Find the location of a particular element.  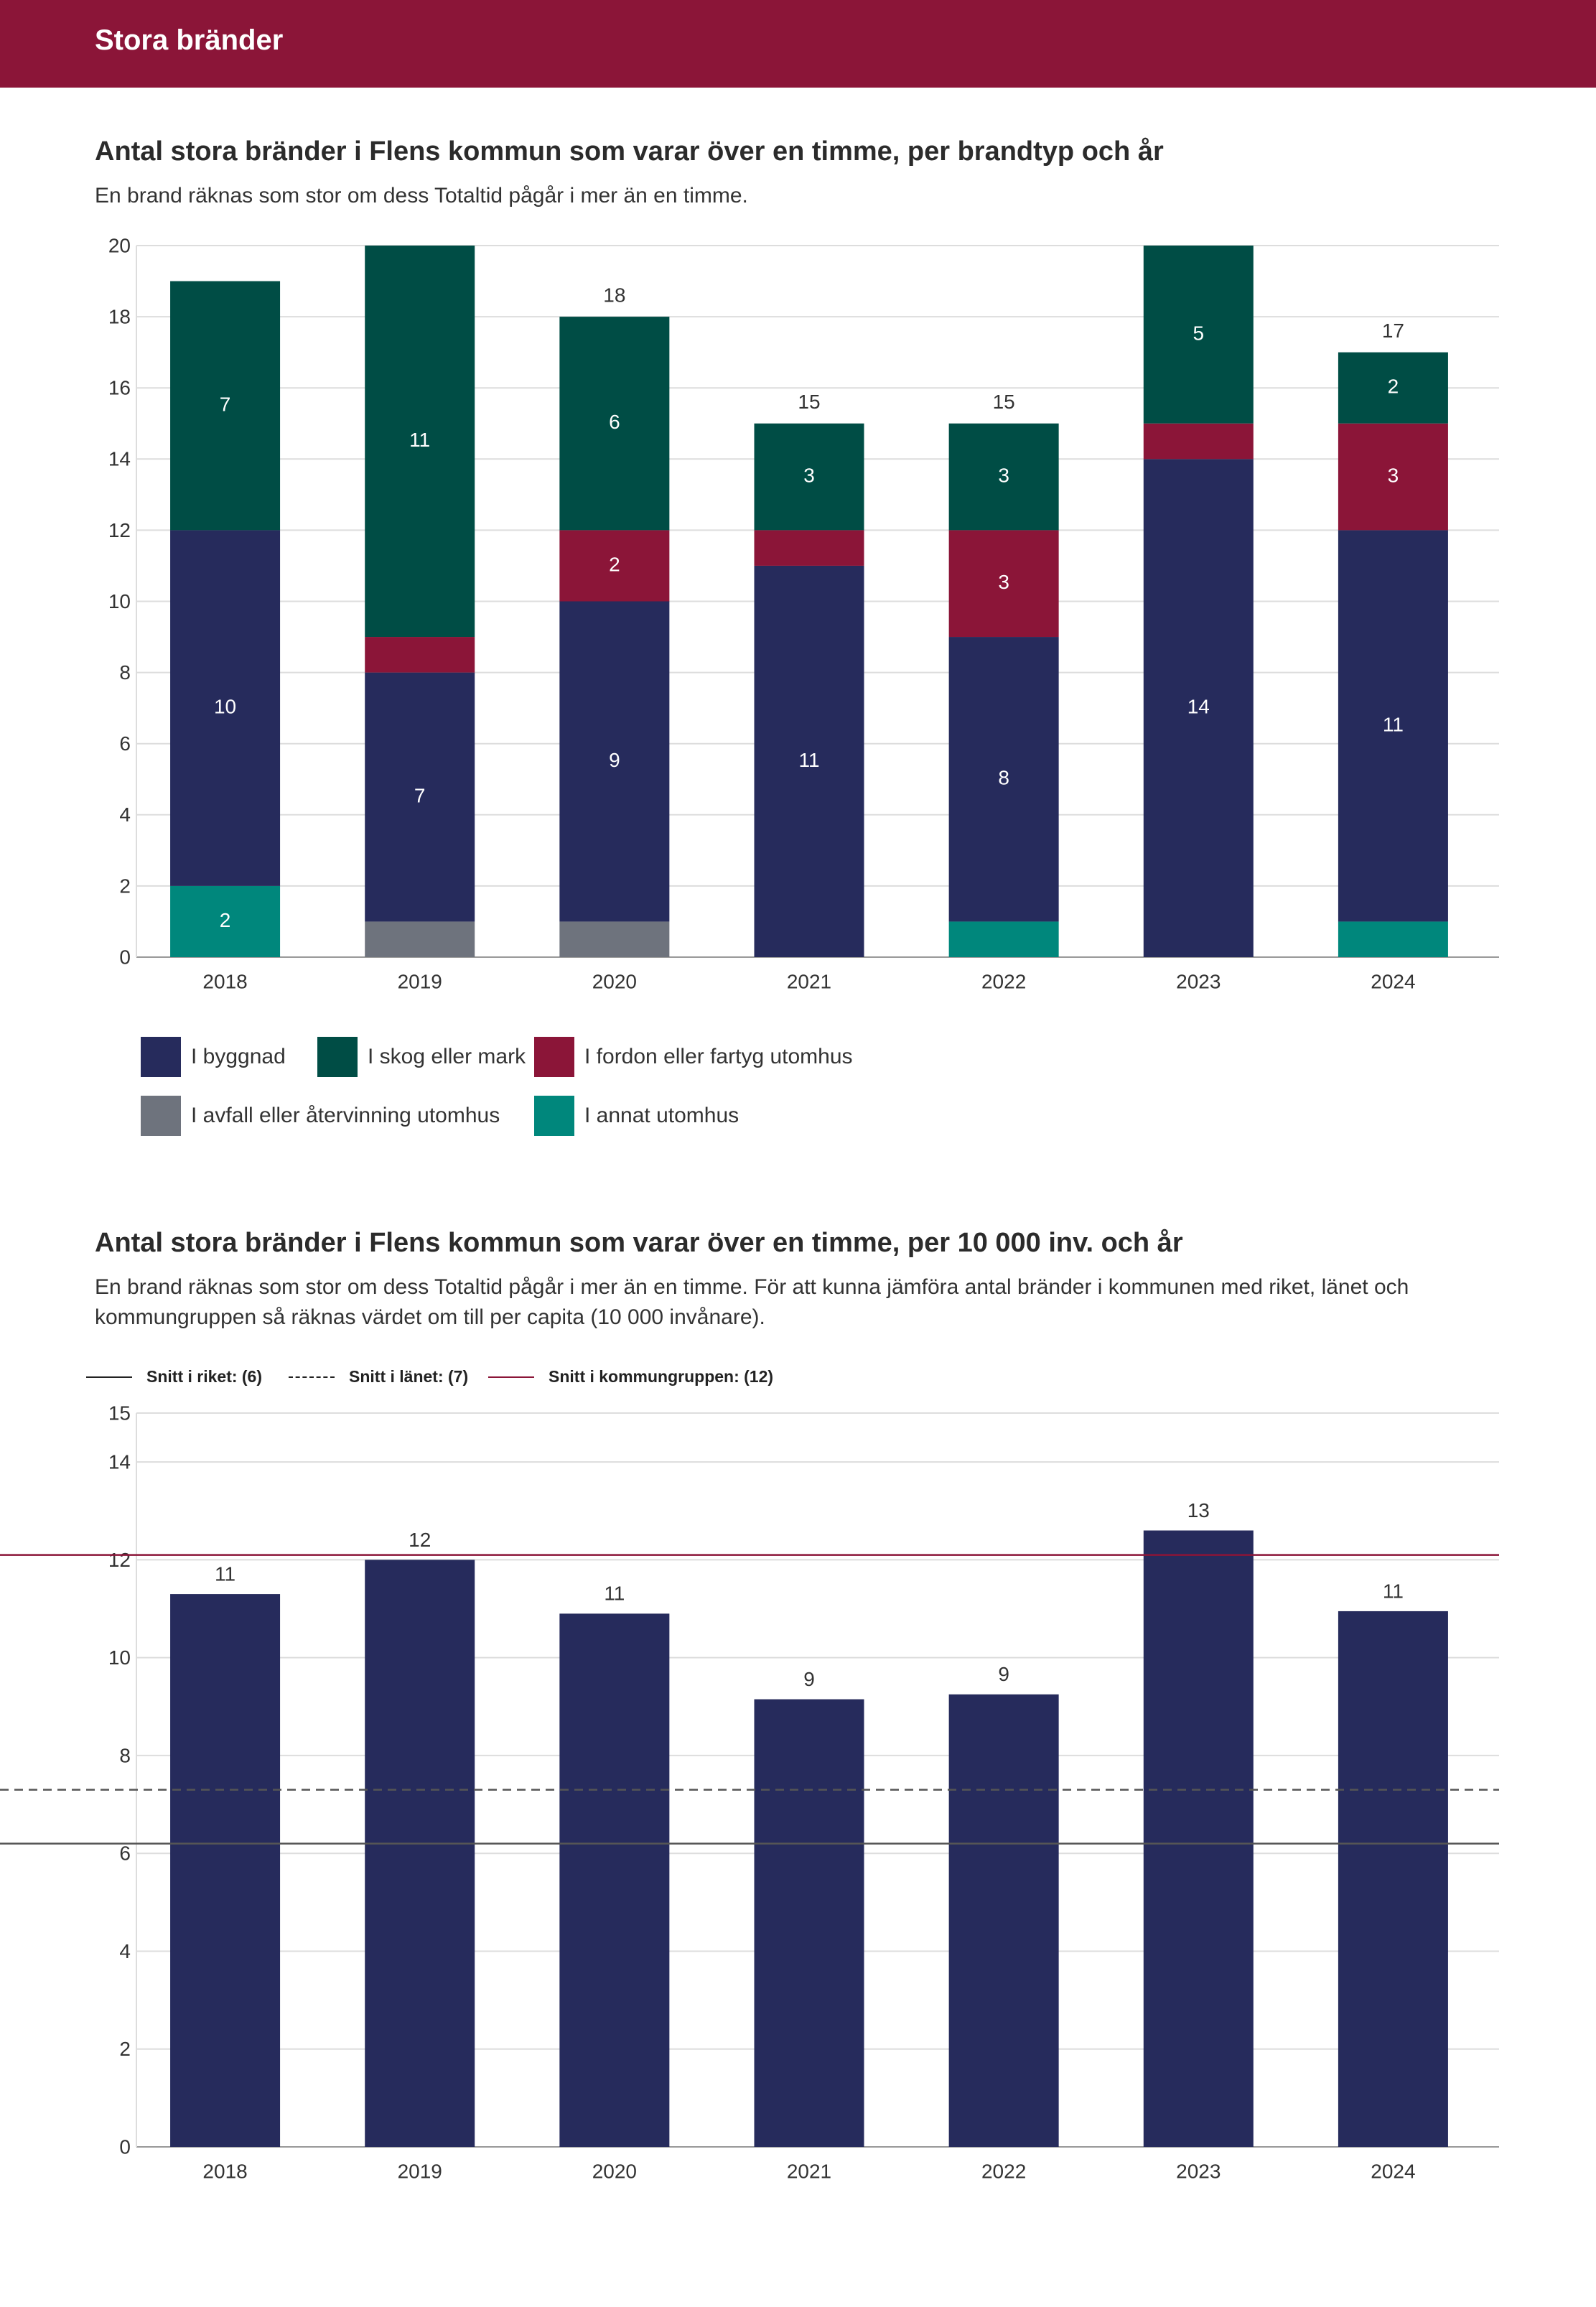

legend-item: I fordon eller fartyg utomhus is located at coordinates (693, 1057).